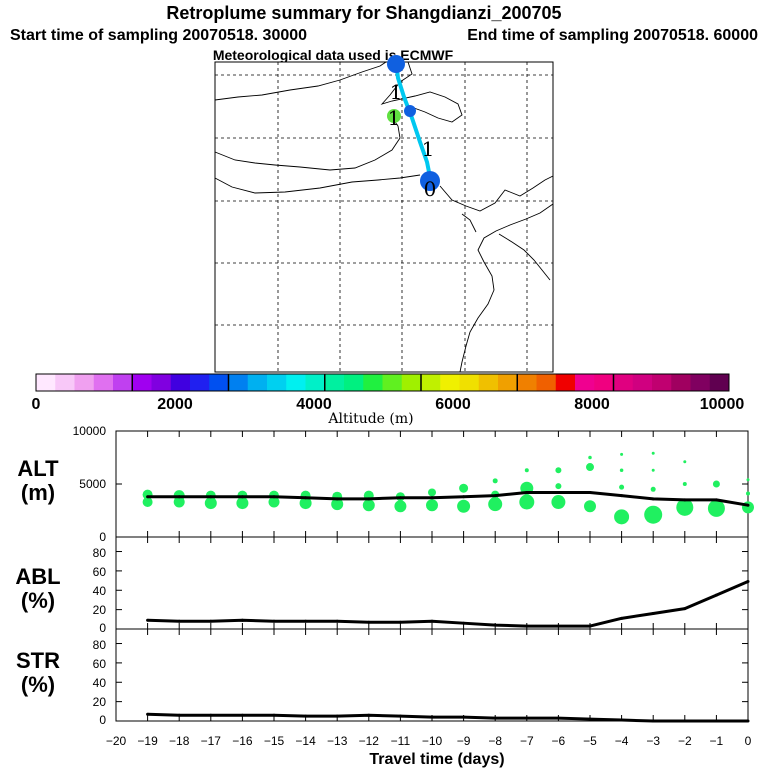  What do you see at coordinates (717, 741) in the screenshot?
I see `x-tick-label: −1` at bounding box center [717, 741].